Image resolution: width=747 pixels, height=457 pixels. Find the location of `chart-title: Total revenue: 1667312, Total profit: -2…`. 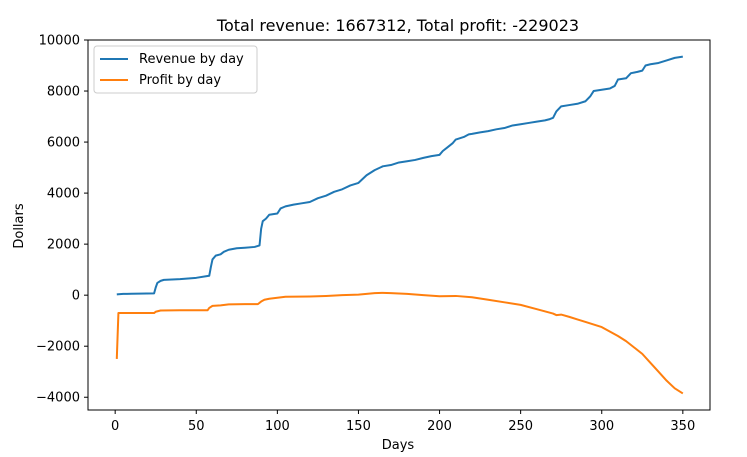

chart-title: Total revenue: 1667312, Total profit: -2… is located at coordinates (397, 25).